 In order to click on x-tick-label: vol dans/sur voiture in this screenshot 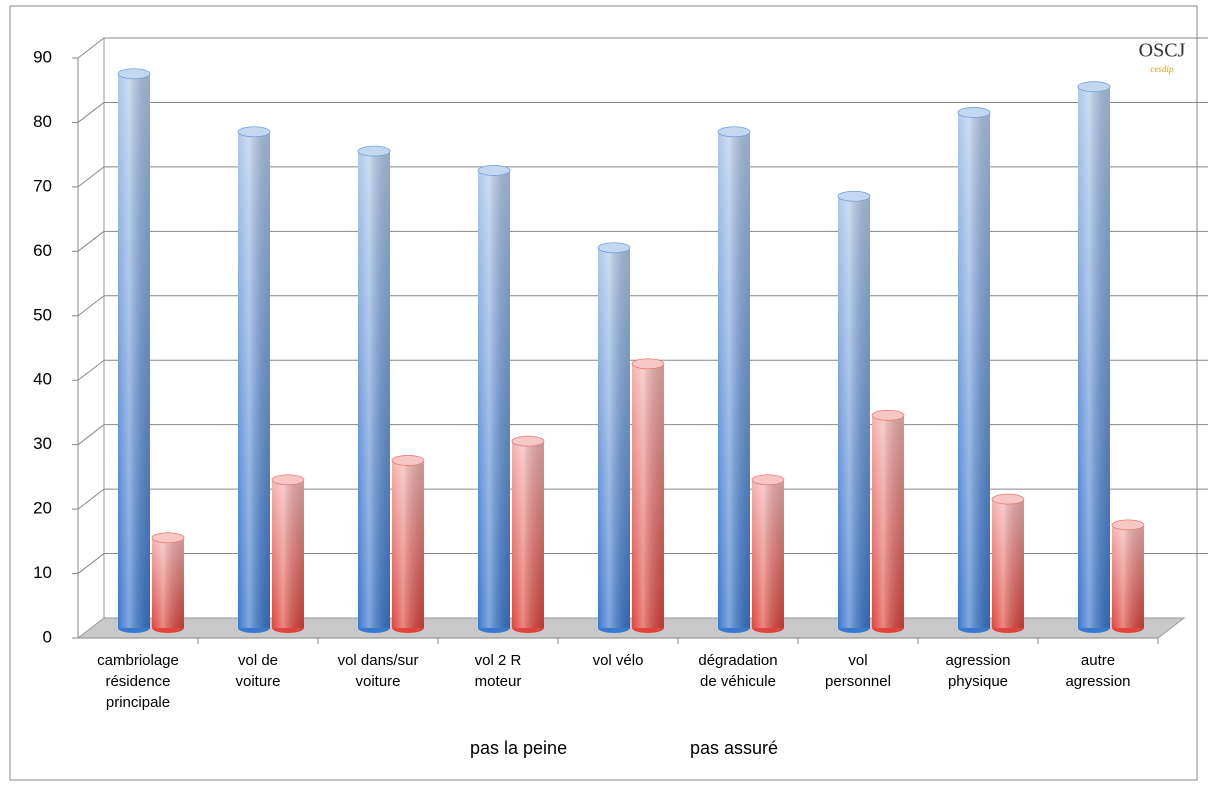, I will do `click(378, 671)`.